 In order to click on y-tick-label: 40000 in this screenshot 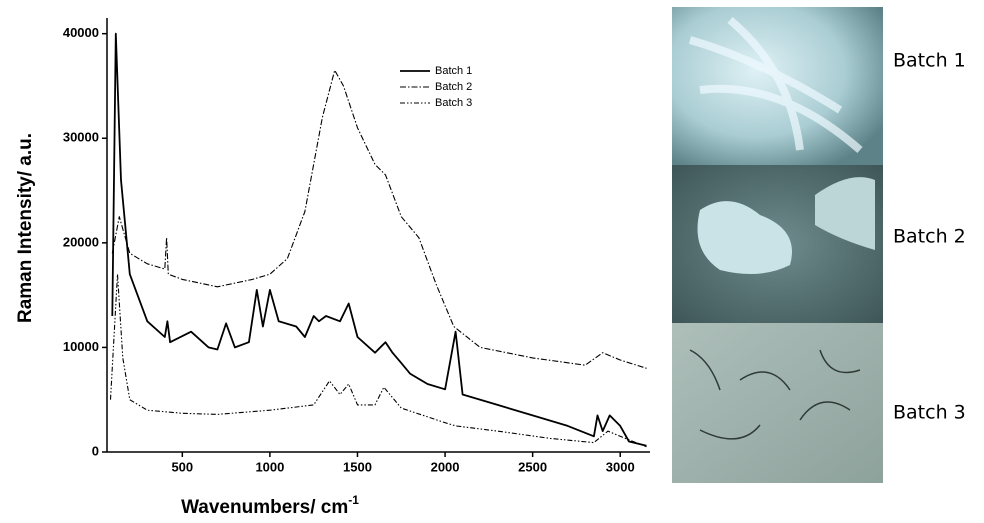, I will do `click(81, 32)`.